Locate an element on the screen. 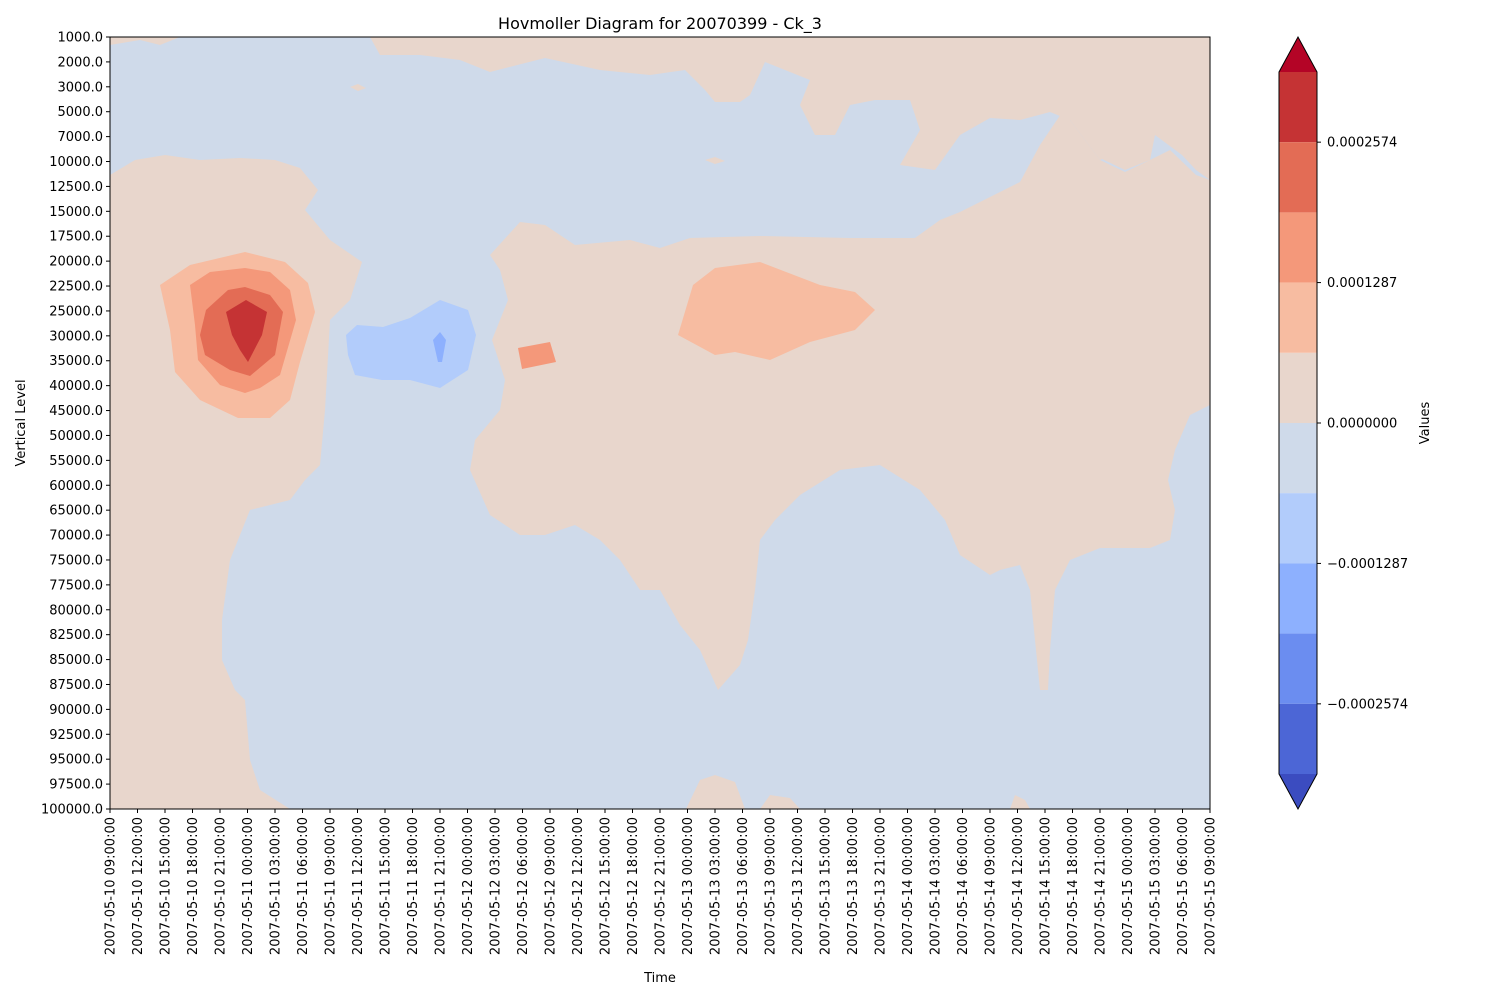 The height and width of the screenshot is (1000, 1500). y-tick-label: 30000.0 is located at coordinates (76, 336).